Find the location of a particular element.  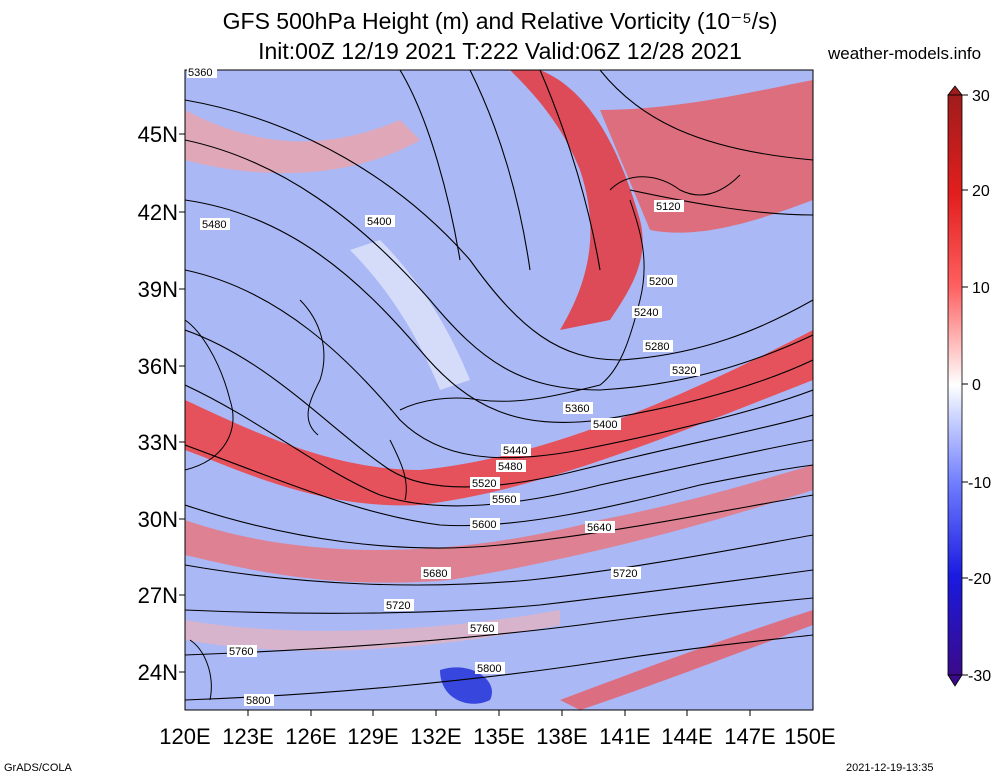

svg-text: 5640 is located at coordinates (599, 528).